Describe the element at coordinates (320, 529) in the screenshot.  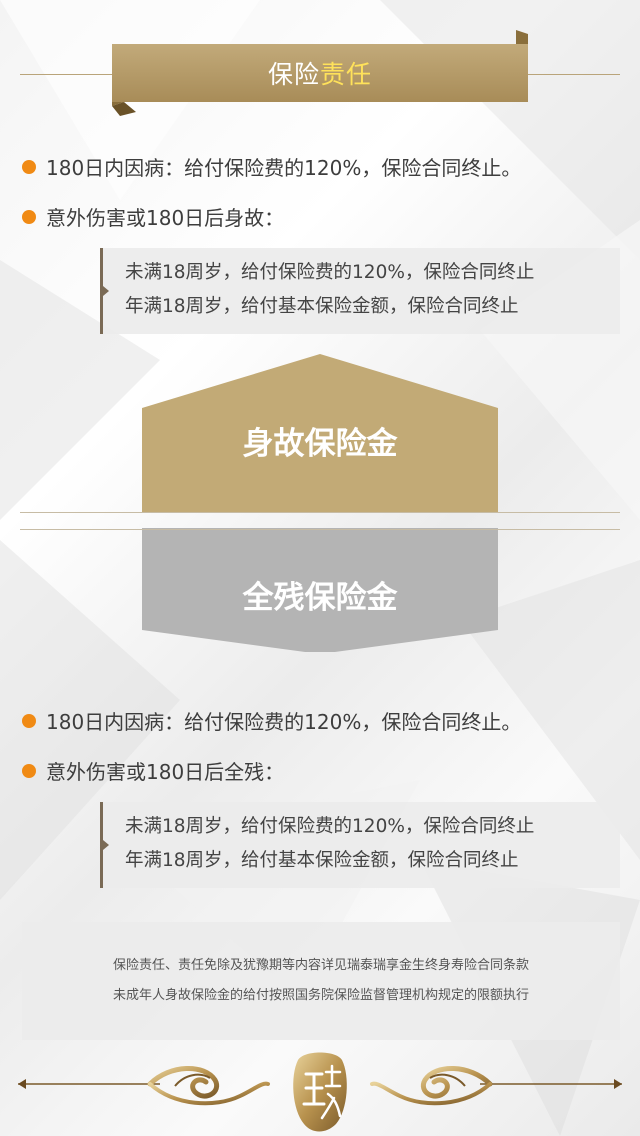
I see `divider-bottom` at that location.